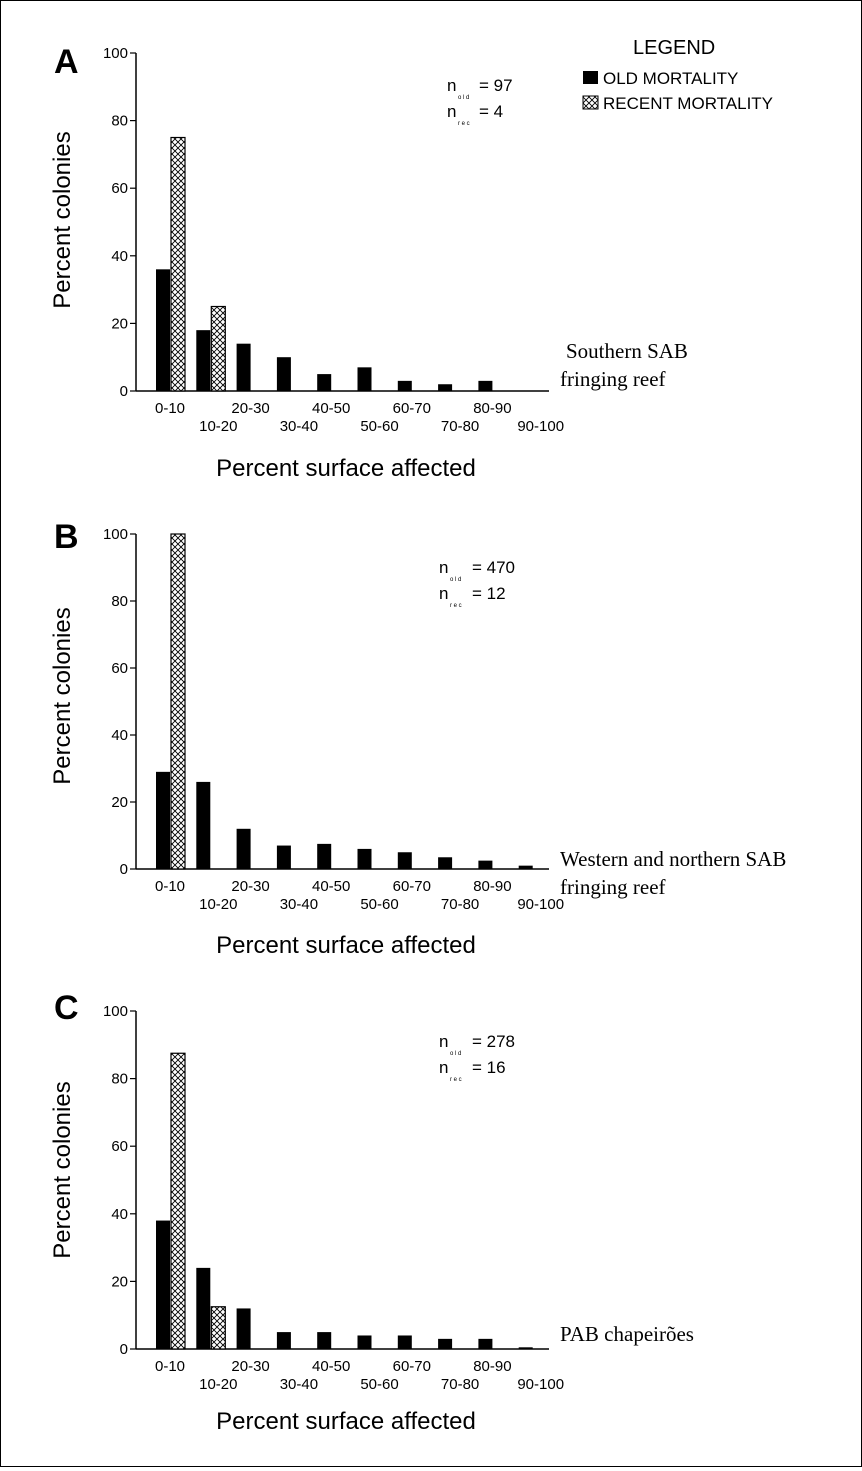 This screenshot has height=1471, width=862. I want to click on panel-letter: C, so click(66, 1008).